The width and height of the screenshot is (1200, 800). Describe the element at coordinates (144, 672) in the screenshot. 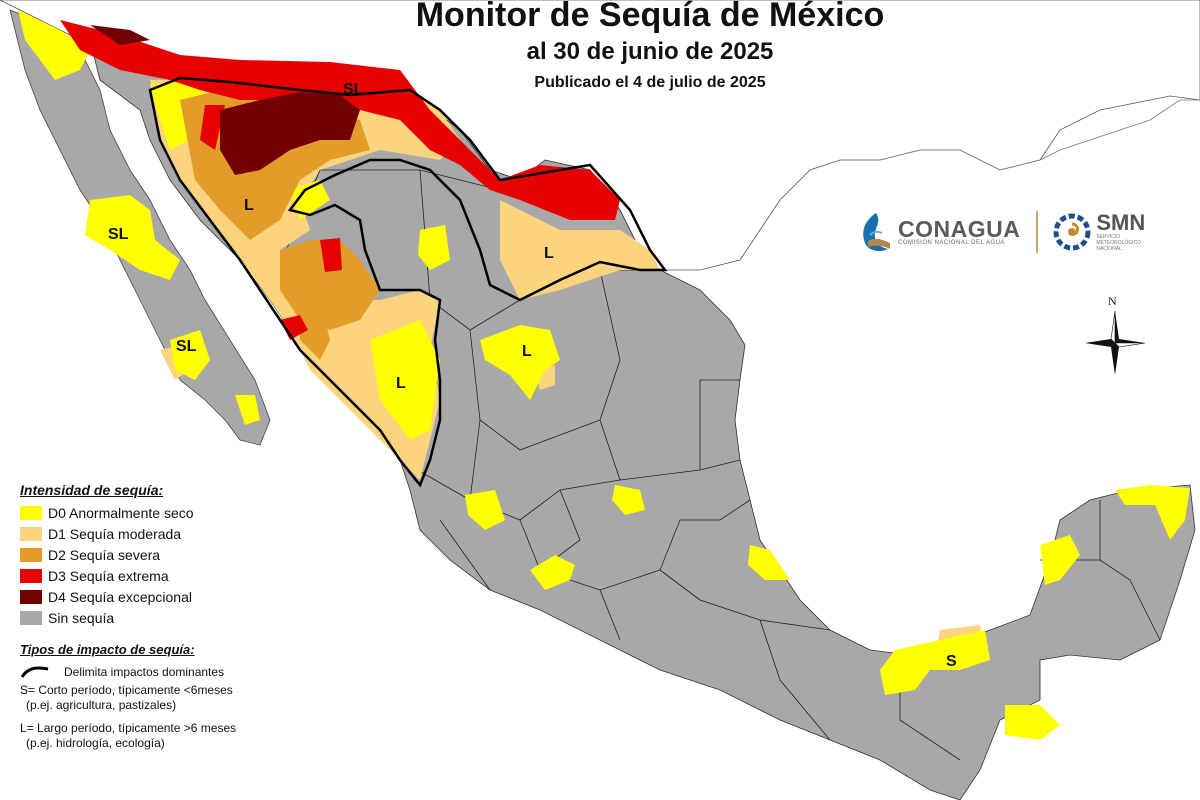

I see `impact-line-label: Delimita impactos dominantes` at that location.